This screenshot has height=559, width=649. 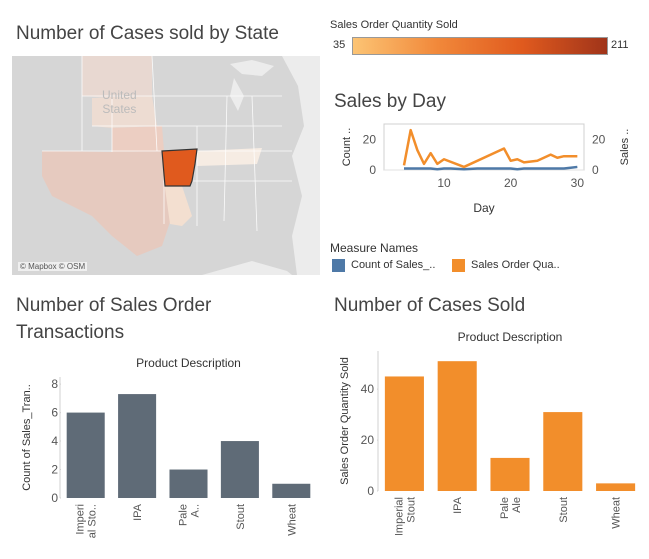 I want to click on x-axis-label: Day, so click(x=483, y=208).